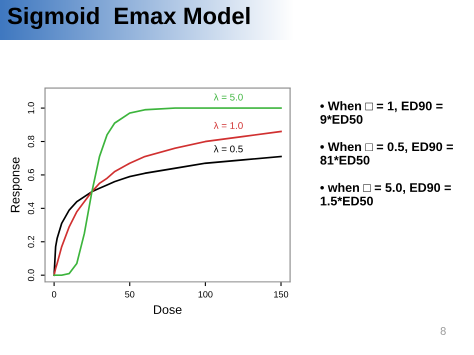  What do you see at coordinates (228, 97) in the screenshot?
I see `series-label: λ = 5.0` at bounding box center [228, 97].